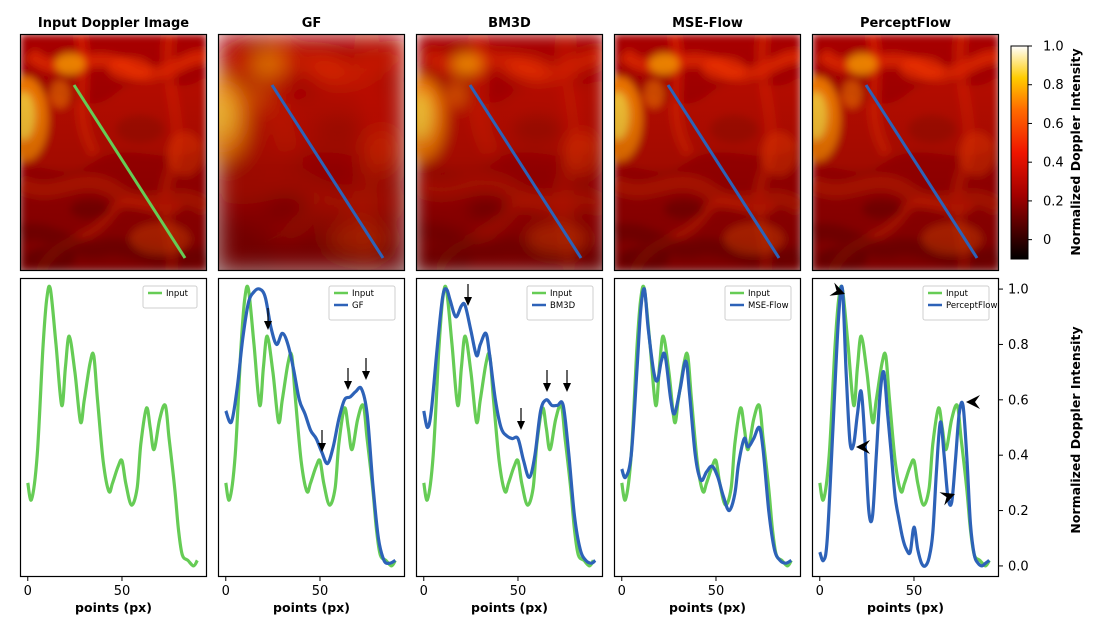  What do you see at coordinates (1018, 400) in the screenshot?
I see `y-tick-label: 0.6` at bounding box center [1018, 400].